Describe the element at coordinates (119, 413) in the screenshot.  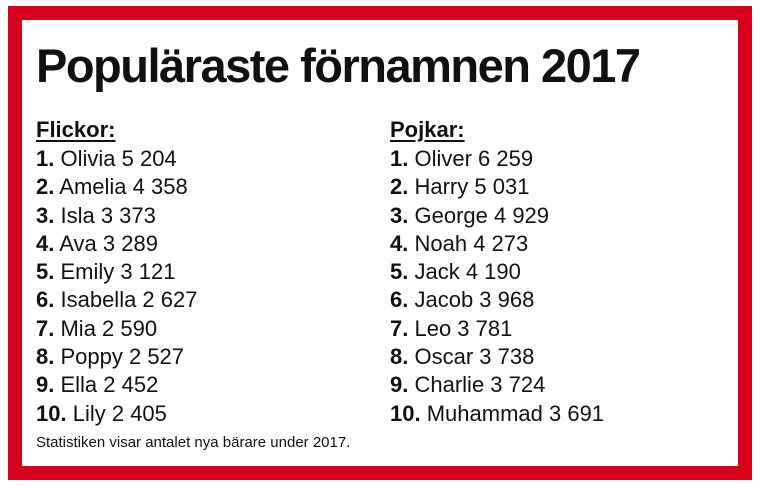
I see `name-count: Lily 2 405` at that location.